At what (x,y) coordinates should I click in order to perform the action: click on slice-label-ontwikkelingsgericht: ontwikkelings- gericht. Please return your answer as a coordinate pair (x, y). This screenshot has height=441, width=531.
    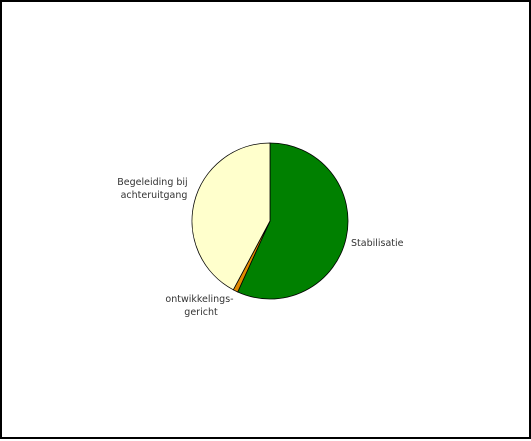
    Looking at the image, I should click on (200, 306).